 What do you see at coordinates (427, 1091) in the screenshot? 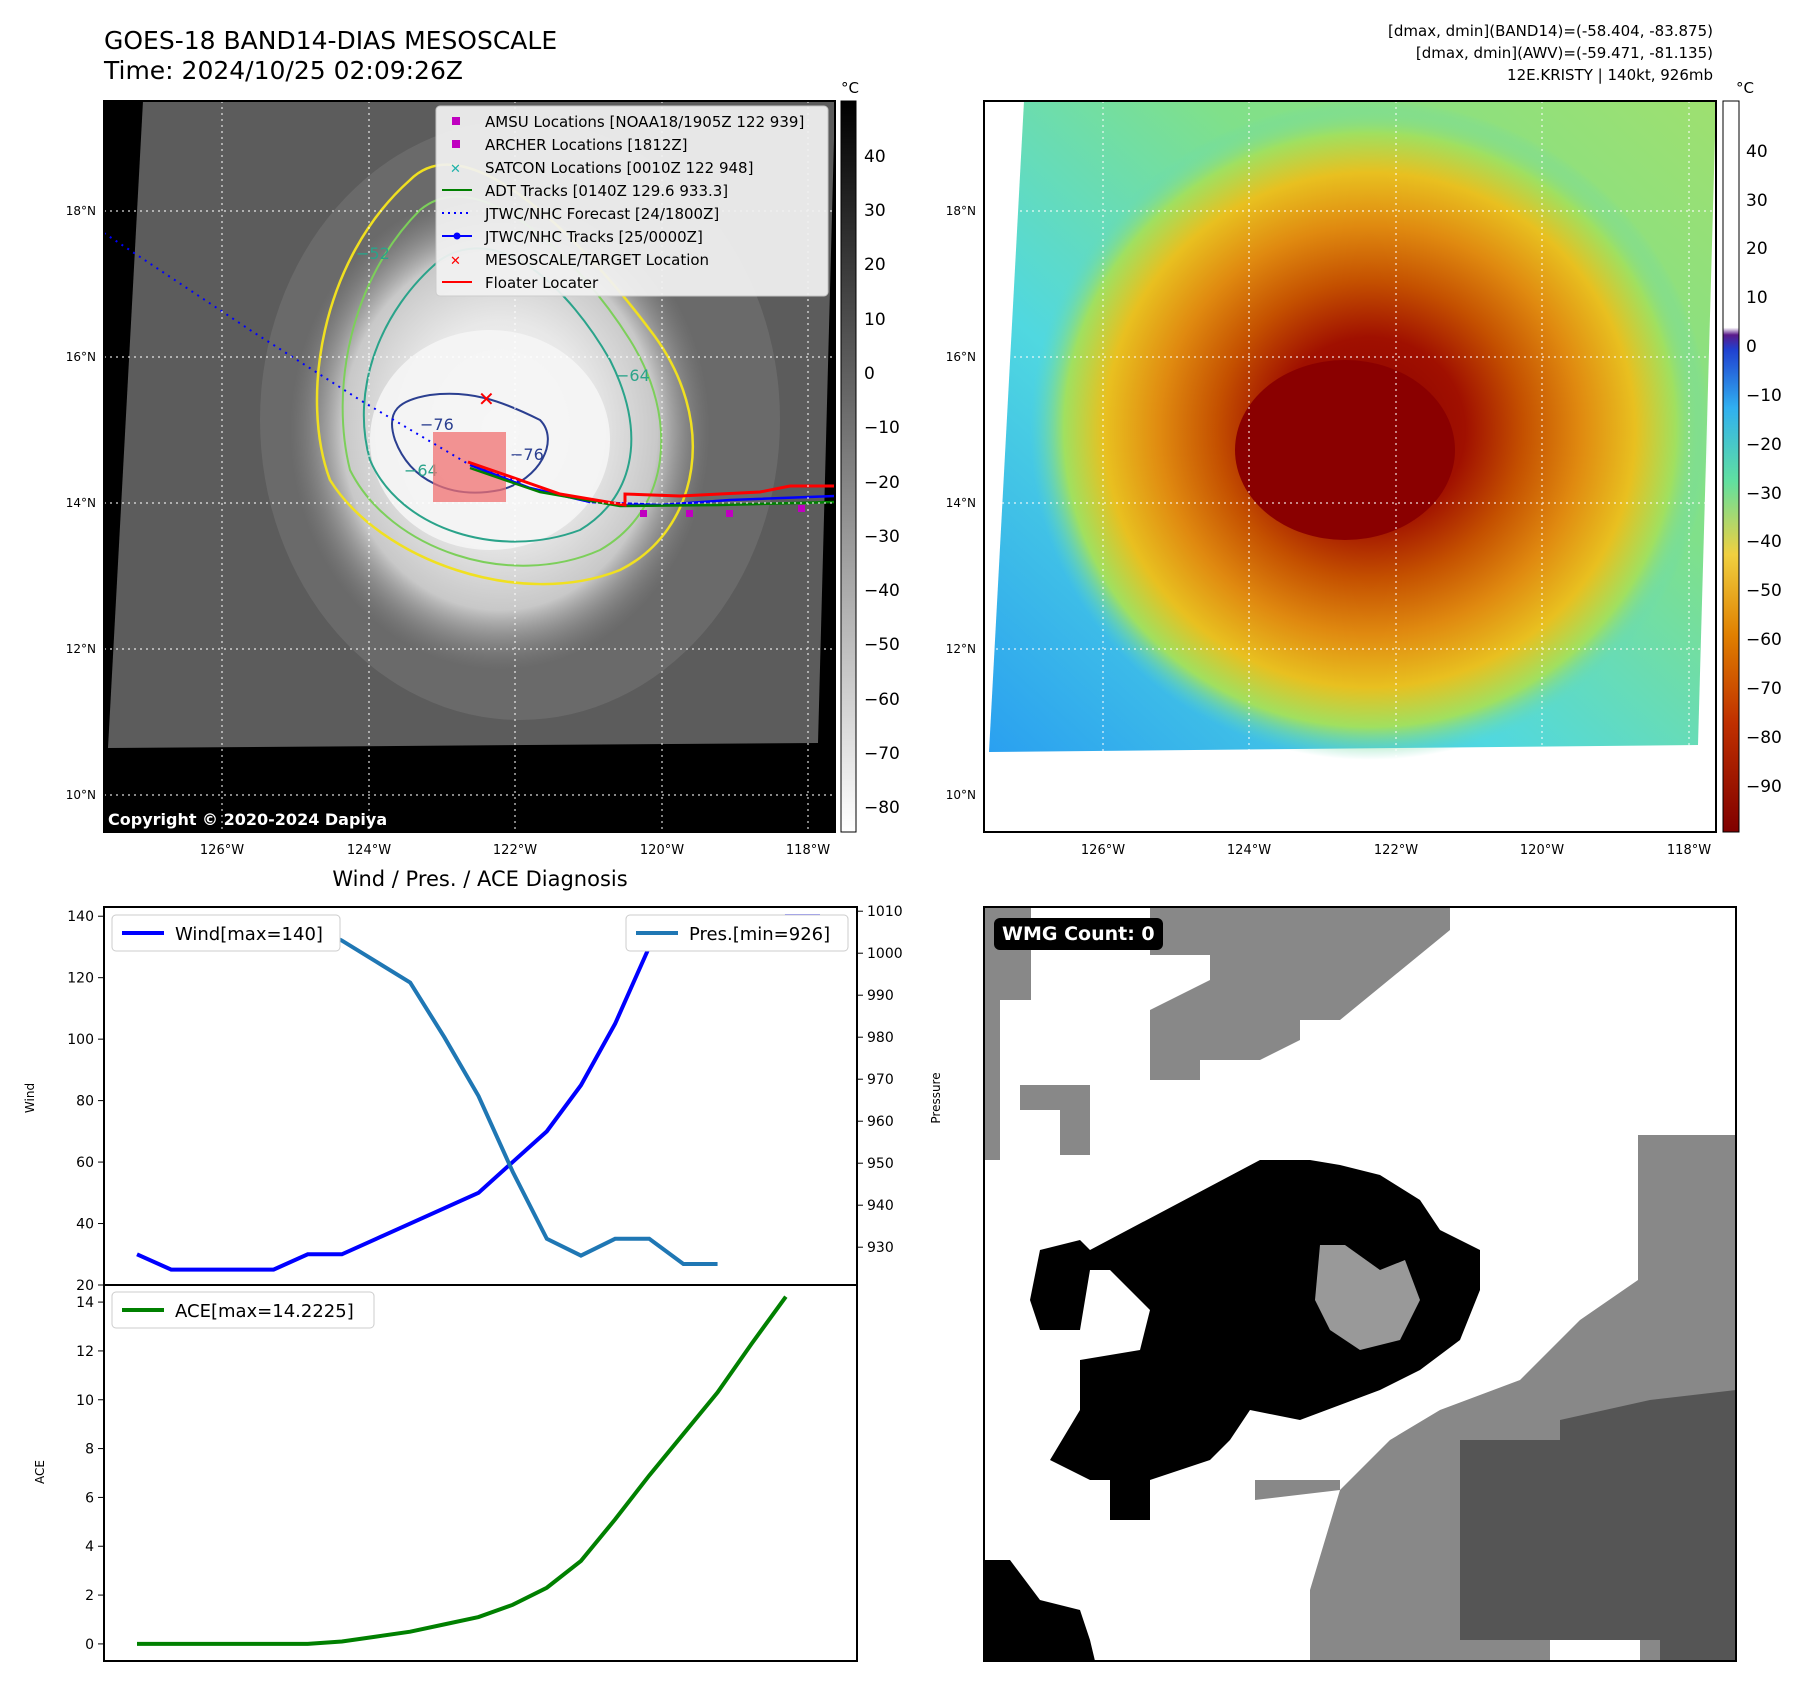
I see `pressure-series-line` at bounding box center [427, 1091].